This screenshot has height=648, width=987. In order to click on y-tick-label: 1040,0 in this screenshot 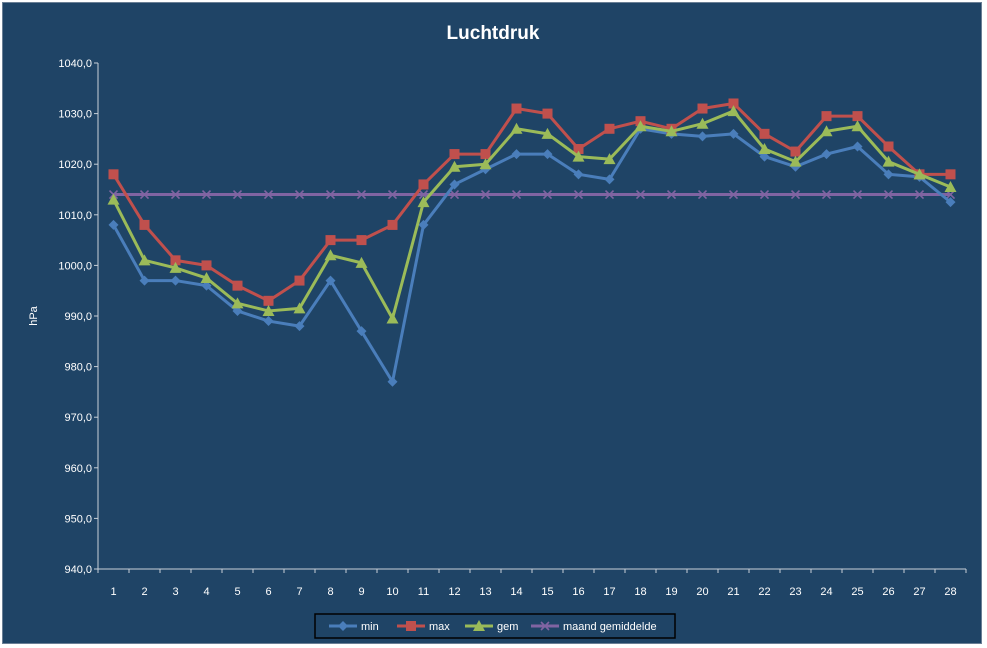, I will do `click(75, 64)`.